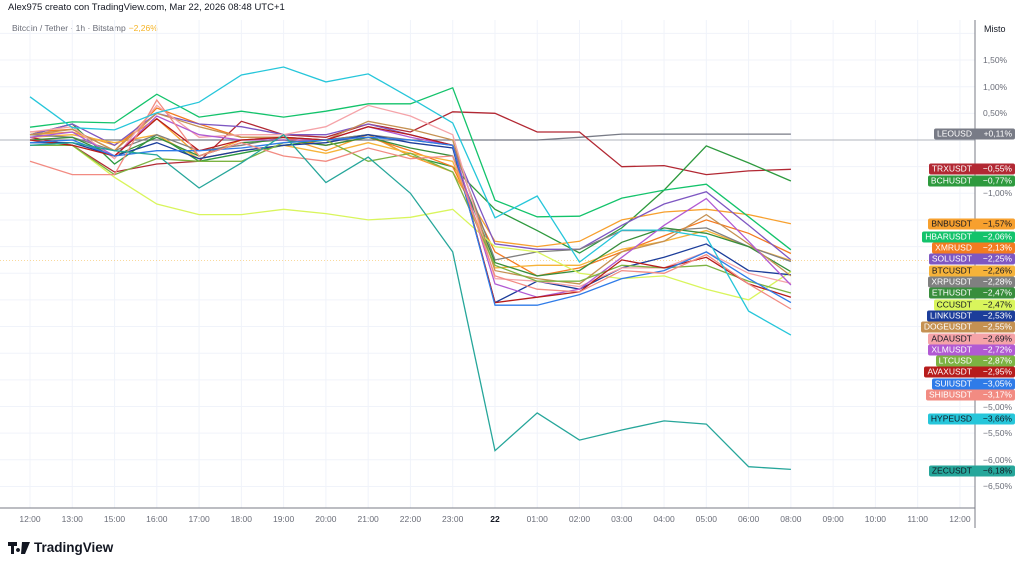  I want to click on price-label-xlmusdt: XLMUSDT −2,72%, so click(971, 350).